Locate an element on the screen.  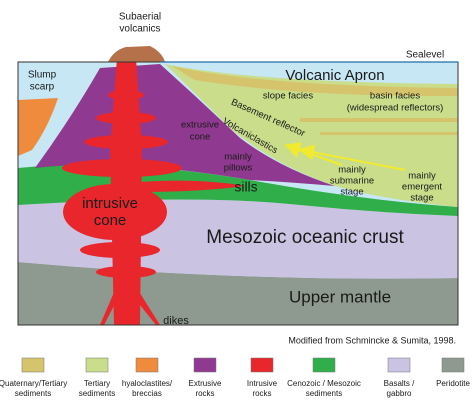
label: scarp is located at coordinates (42, 87).